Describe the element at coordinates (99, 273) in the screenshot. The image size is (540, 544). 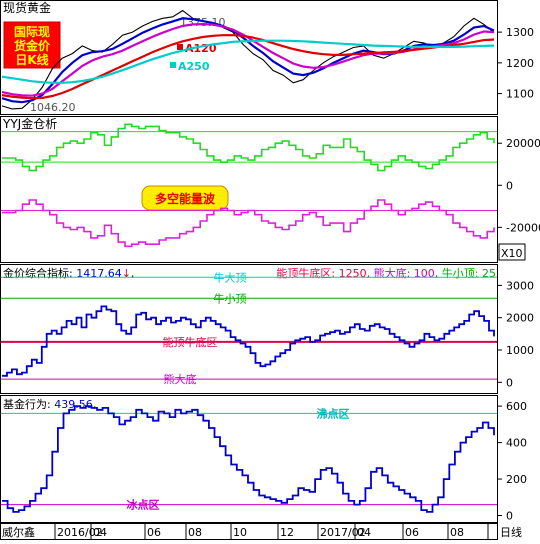
I see `panel3-value: 1417.64` at that location.